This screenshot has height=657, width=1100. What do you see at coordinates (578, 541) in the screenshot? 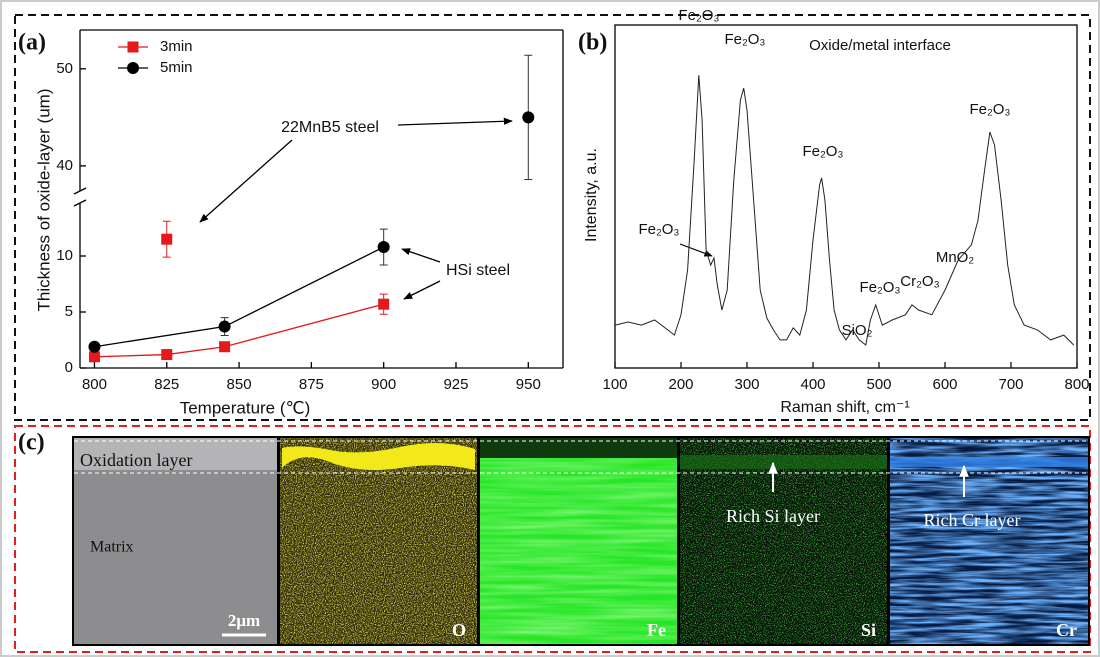
I see `fe-noise` at bounding box center [578, 541].